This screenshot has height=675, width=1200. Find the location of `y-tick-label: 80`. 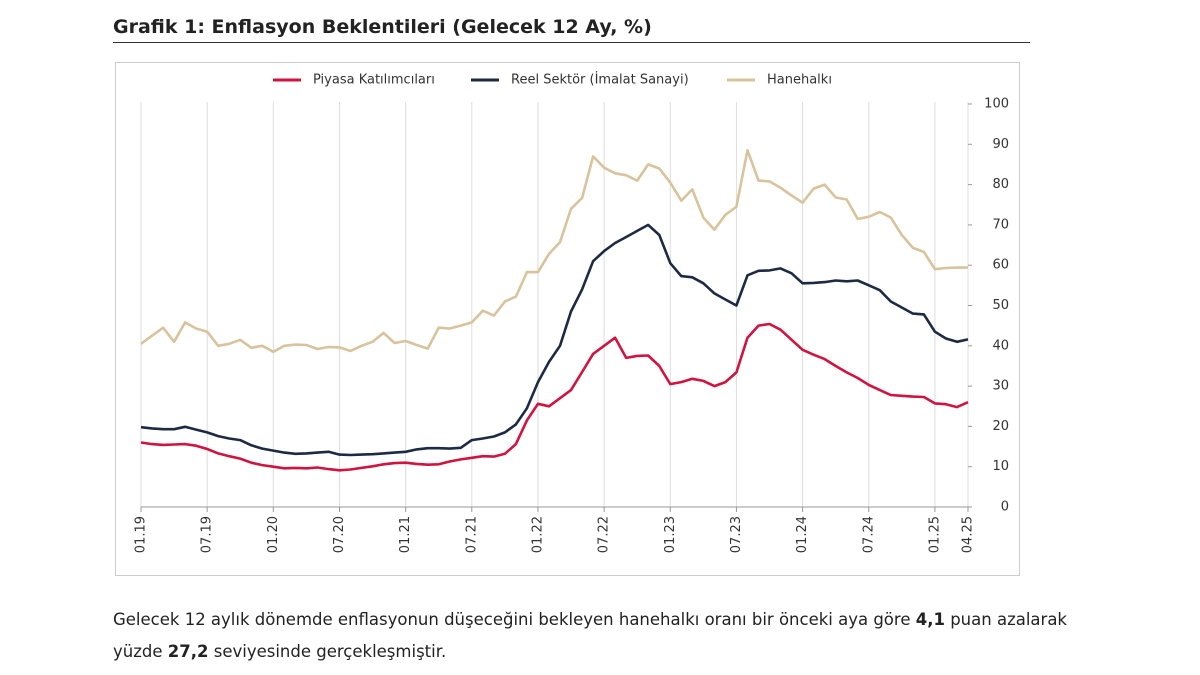

y-tick-label: 80 is located at coordinates (1000, 184).